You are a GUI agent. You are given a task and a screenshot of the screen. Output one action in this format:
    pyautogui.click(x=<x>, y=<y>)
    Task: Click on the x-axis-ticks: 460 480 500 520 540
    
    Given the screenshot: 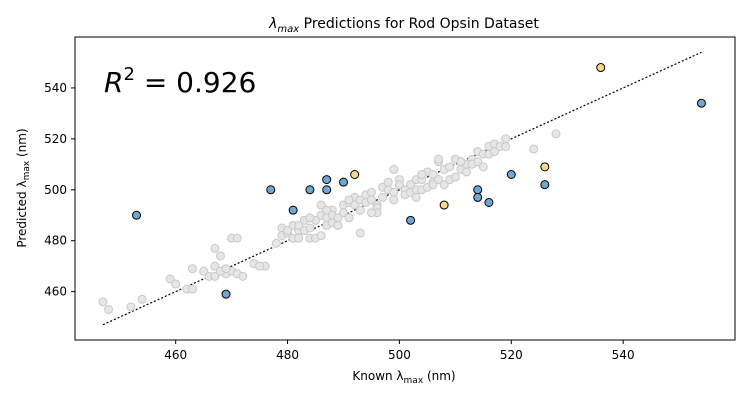 What is the action you would take?
    pyautogui.click(x=399, y=351)
    